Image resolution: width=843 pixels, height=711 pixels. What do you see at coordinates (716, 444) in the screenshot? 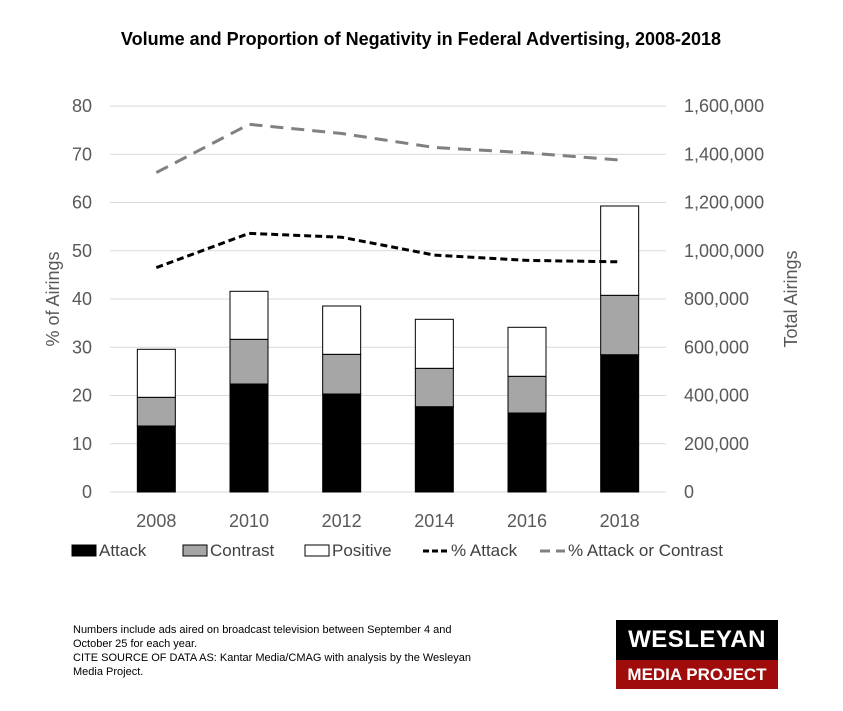
I see `right-tick-label: 200,000` at bounding box center [716, 444].